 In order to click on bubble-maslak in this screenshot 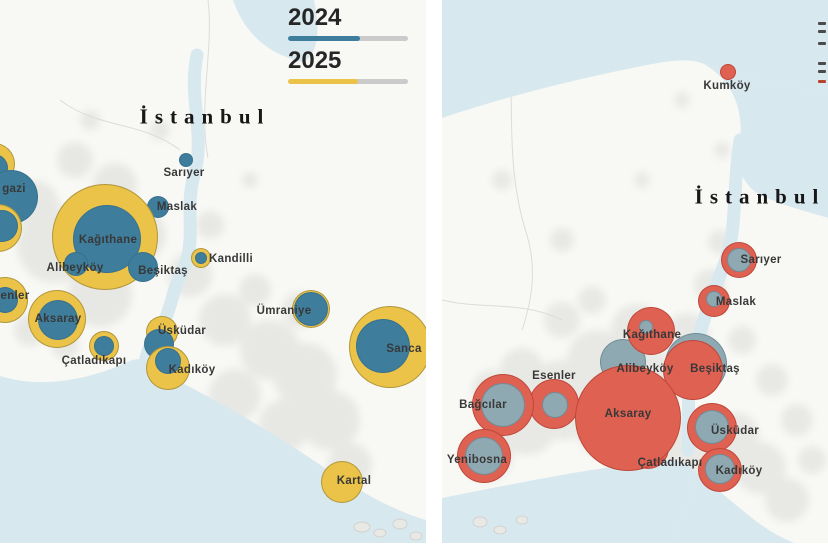, I will do `click(714, 299)`.